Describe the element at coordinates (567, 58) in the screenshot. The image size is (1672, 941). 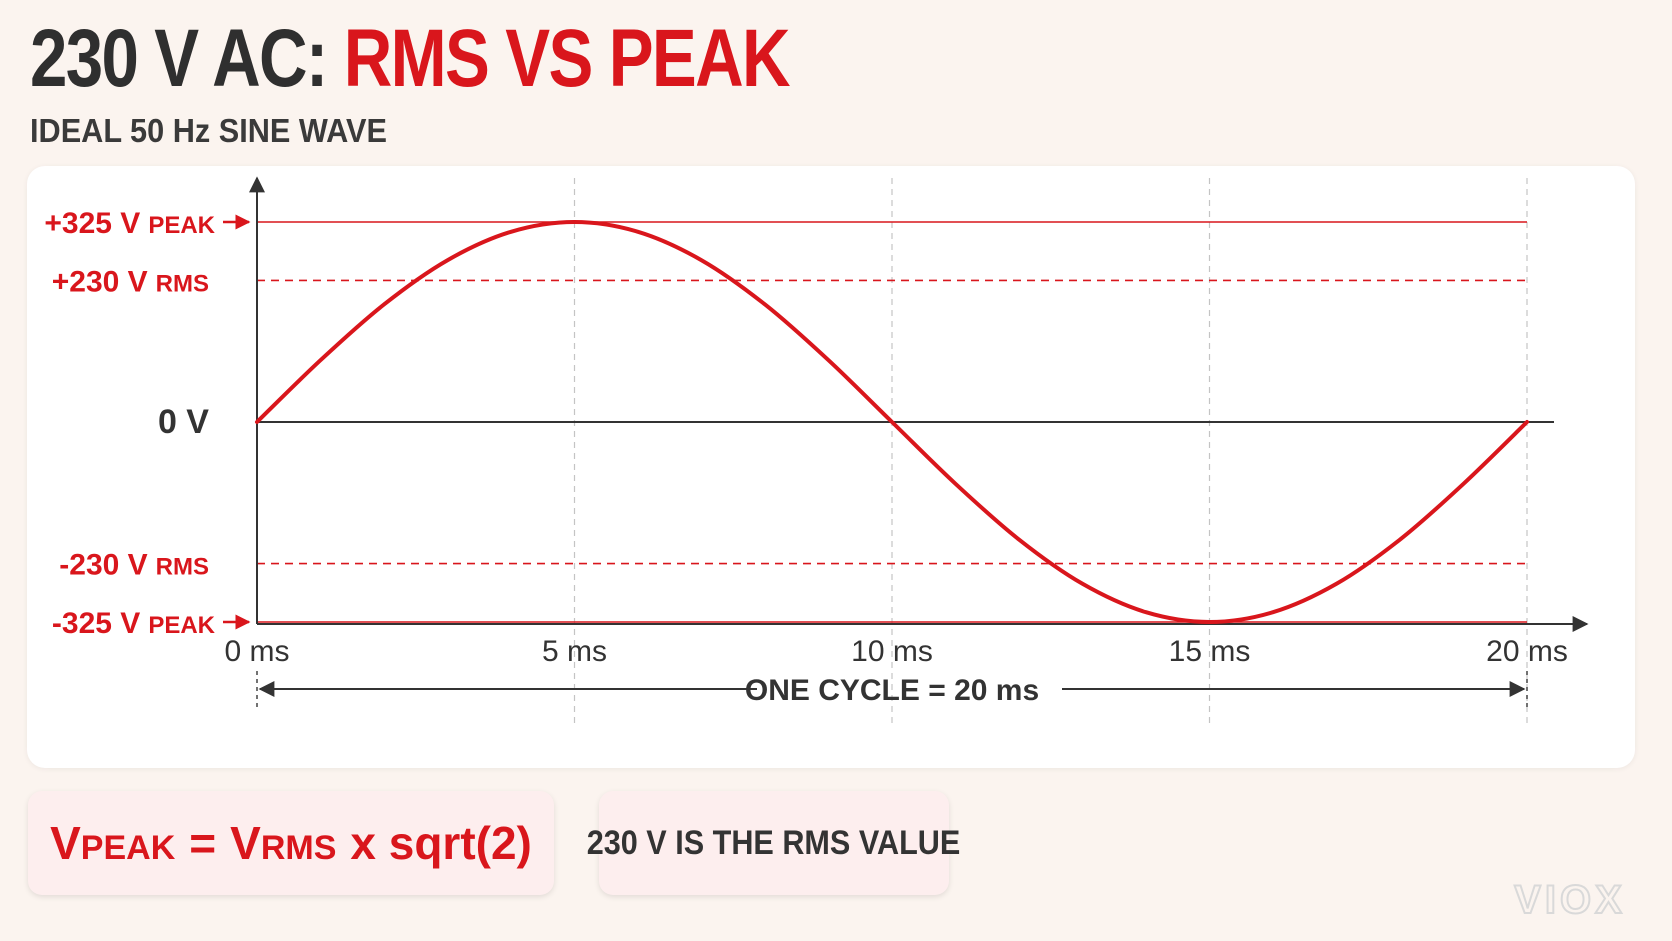
I see `title-highlight: RMS VS PEAK` at that location.